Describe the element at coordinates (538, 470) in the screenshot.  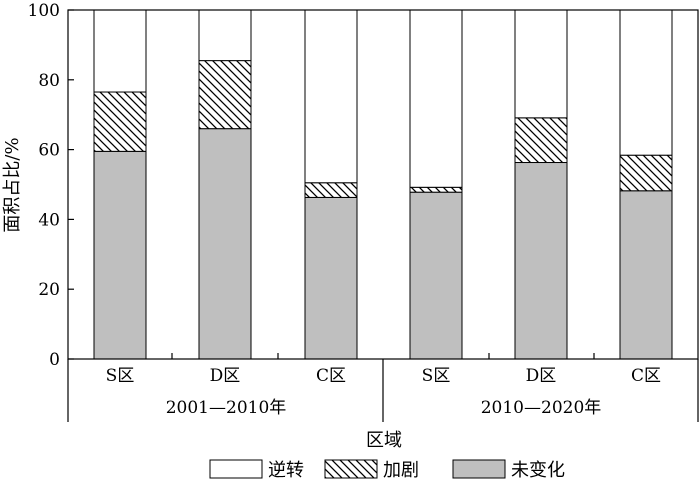
I see `legend-label: 未变化` at that location.